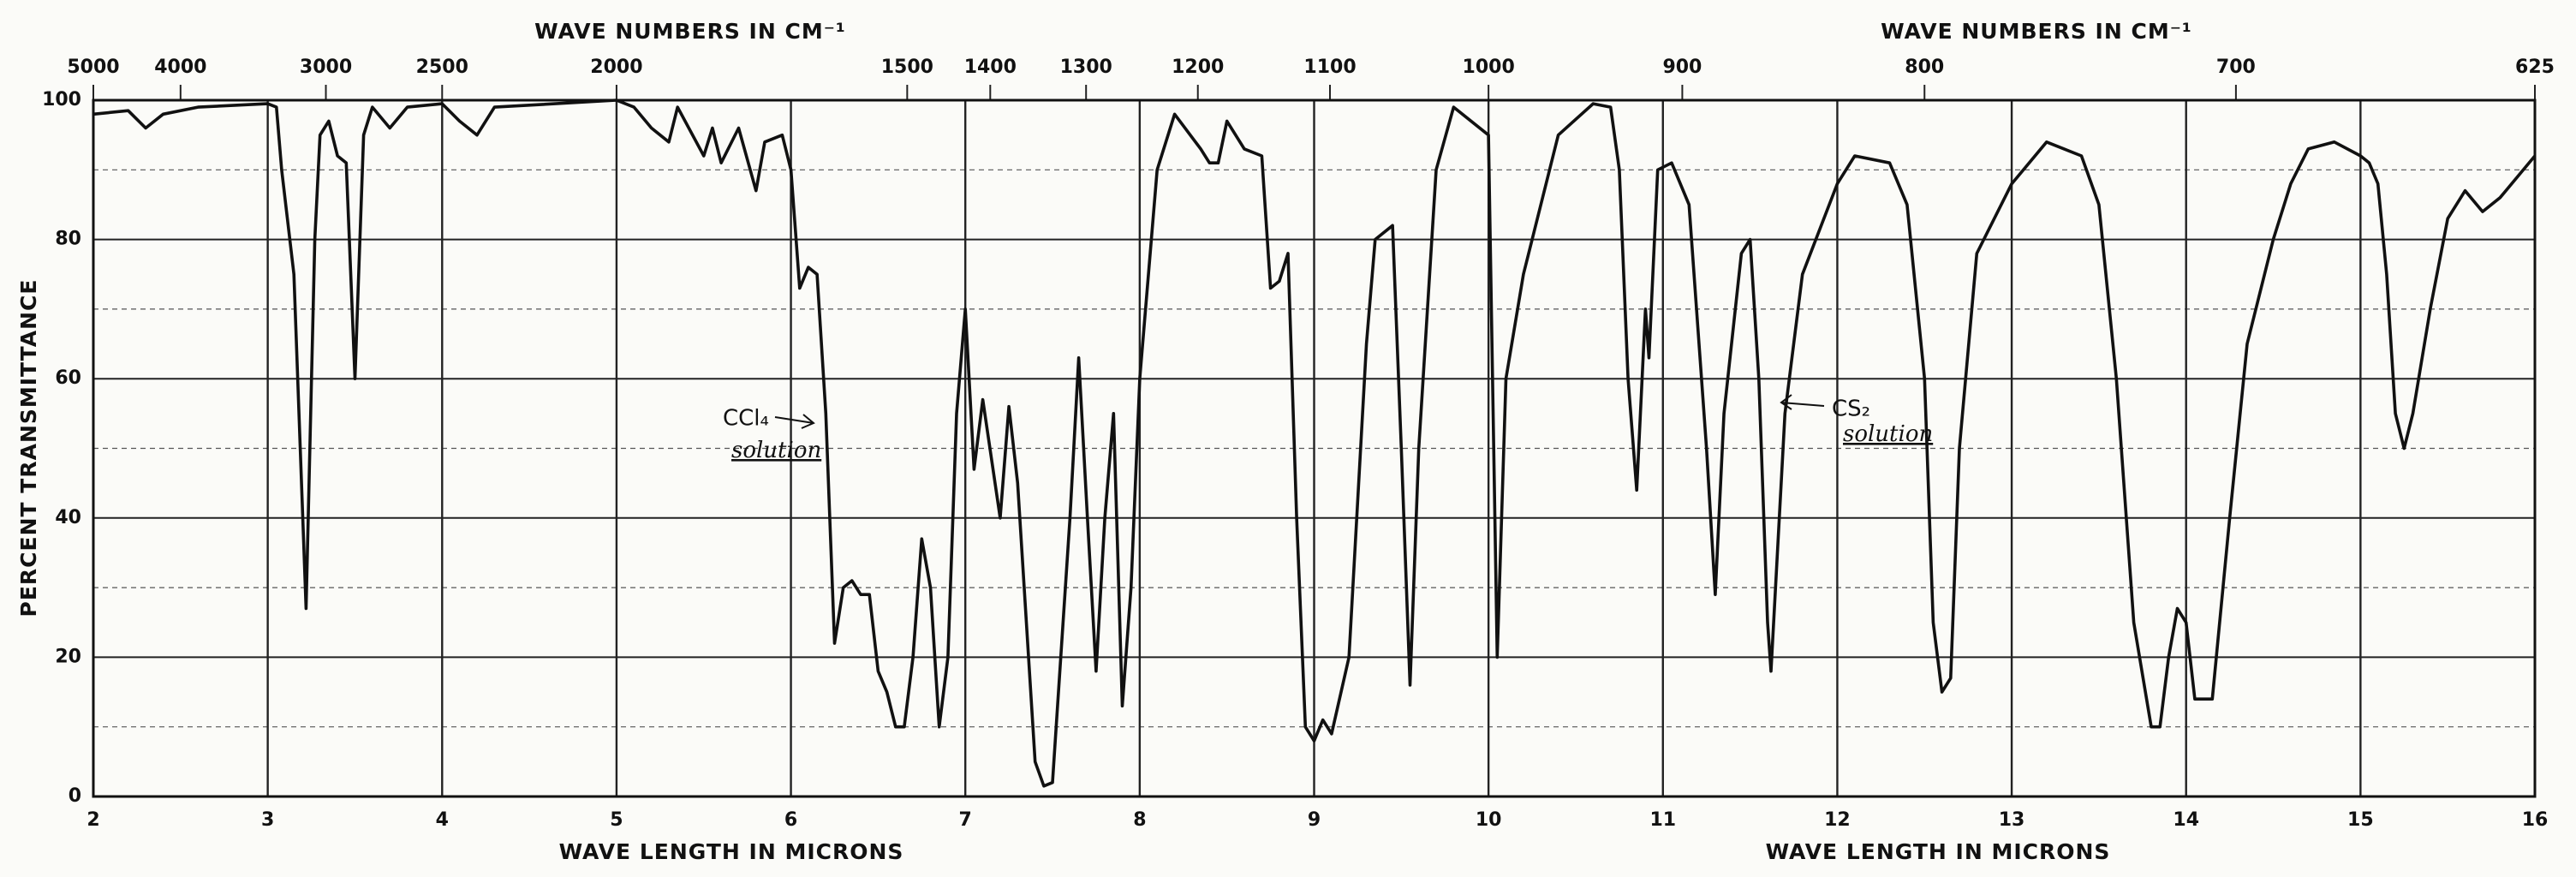  Describe the element at coordinates (965, 820) in the screenshot. I see `x-tick-label: 7` at that location.